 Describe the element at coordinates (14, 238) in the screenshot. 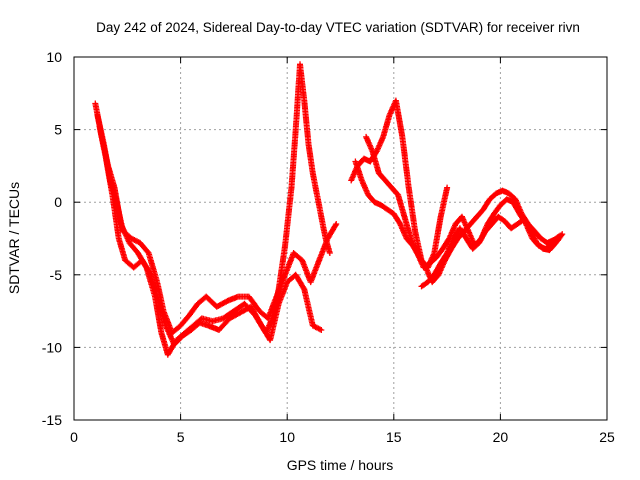

I see `y-axis-label: SDTVAR / TECUs` at that location.